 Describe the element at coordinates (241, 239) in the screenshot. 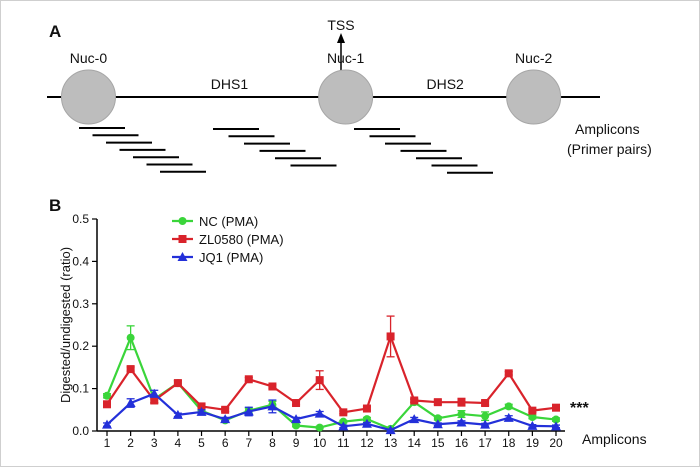

I see `legend-label-1: ZL0580 (PMA)` at that location.